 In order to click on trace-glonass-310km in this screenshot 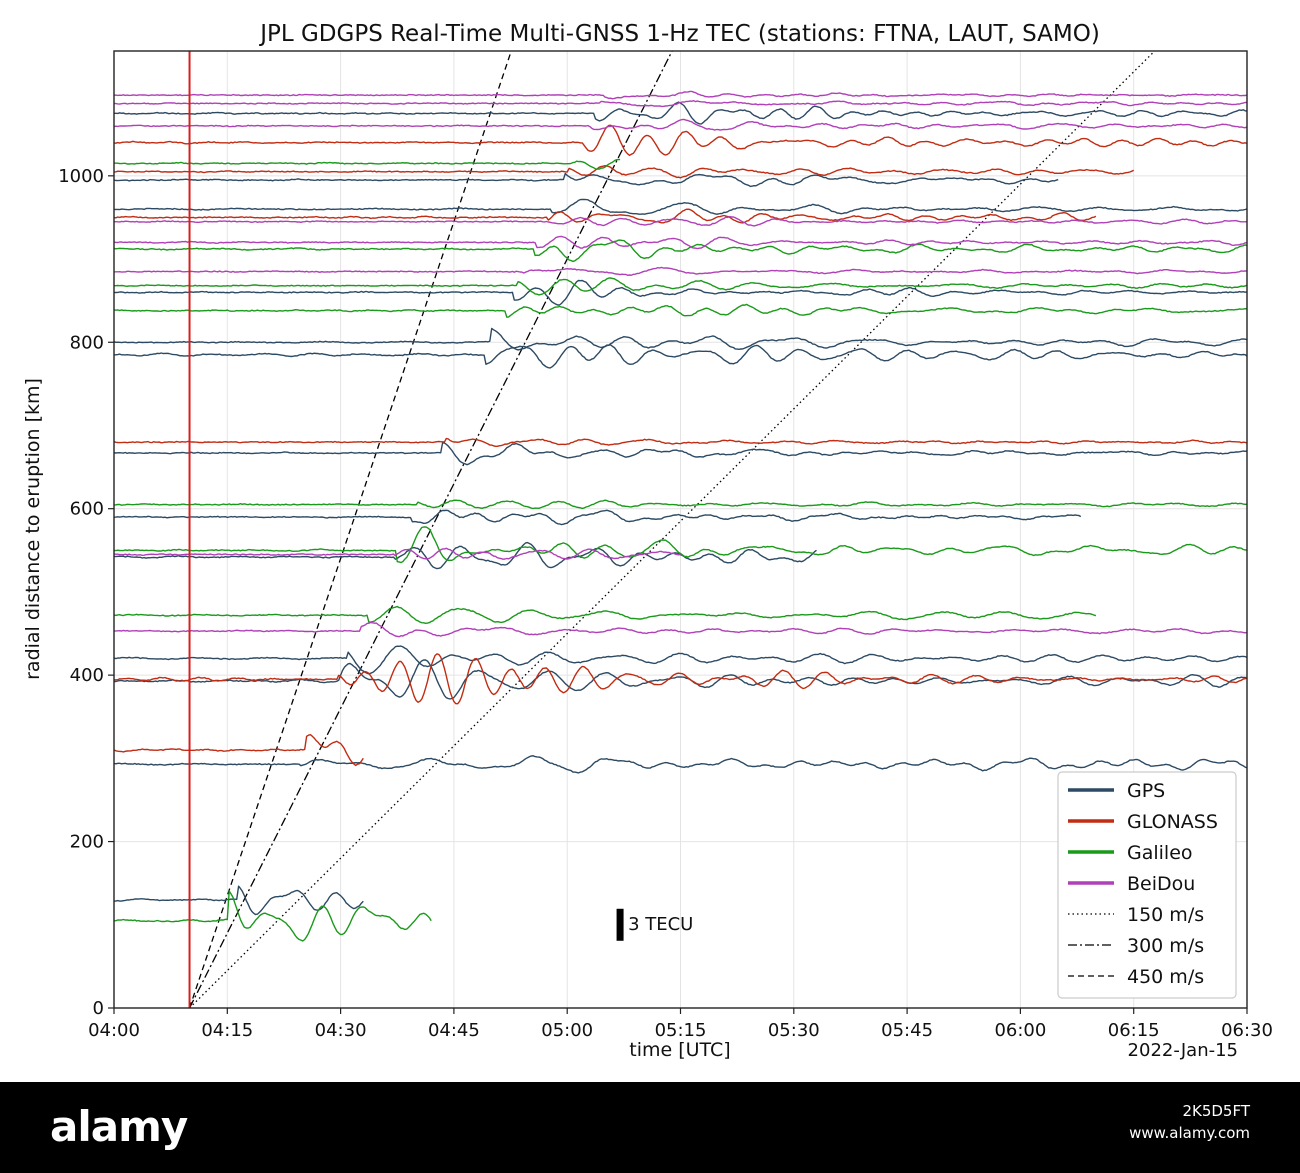, I will do `click(238, 750)`.